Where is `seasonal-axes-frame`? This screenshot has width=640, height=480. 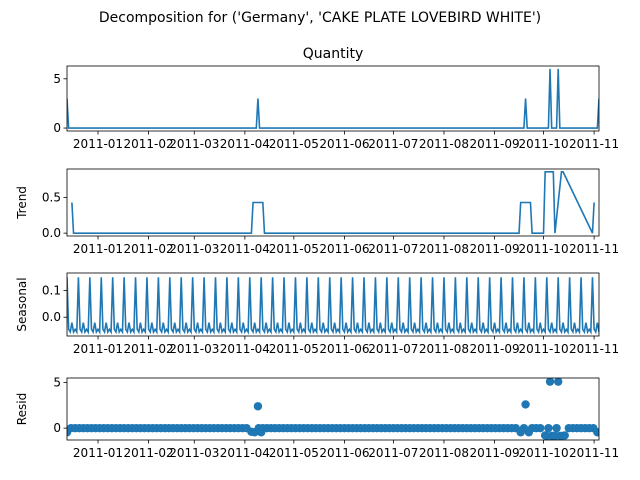
seasonal-axes-frame is located at coordinates (333, 304).